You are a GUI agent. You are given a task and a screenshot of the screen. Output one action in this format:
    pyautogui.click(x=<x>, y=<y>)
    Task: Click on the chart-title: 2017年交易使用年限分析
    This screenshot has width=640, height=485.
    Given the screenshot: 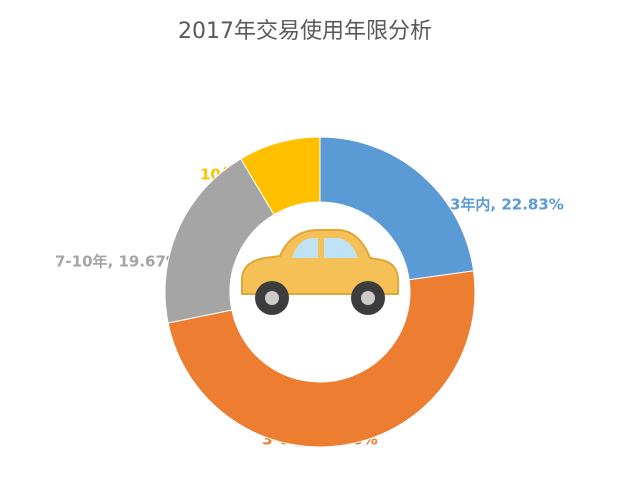 What is the action you would take?
    pyautogui.click(x=305, y=31)
    